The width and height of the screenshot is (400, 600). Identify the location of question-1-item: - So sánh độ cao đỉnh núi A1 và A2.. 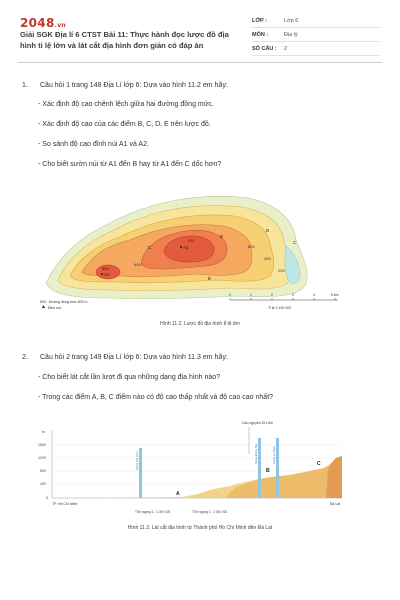
(93, 144).